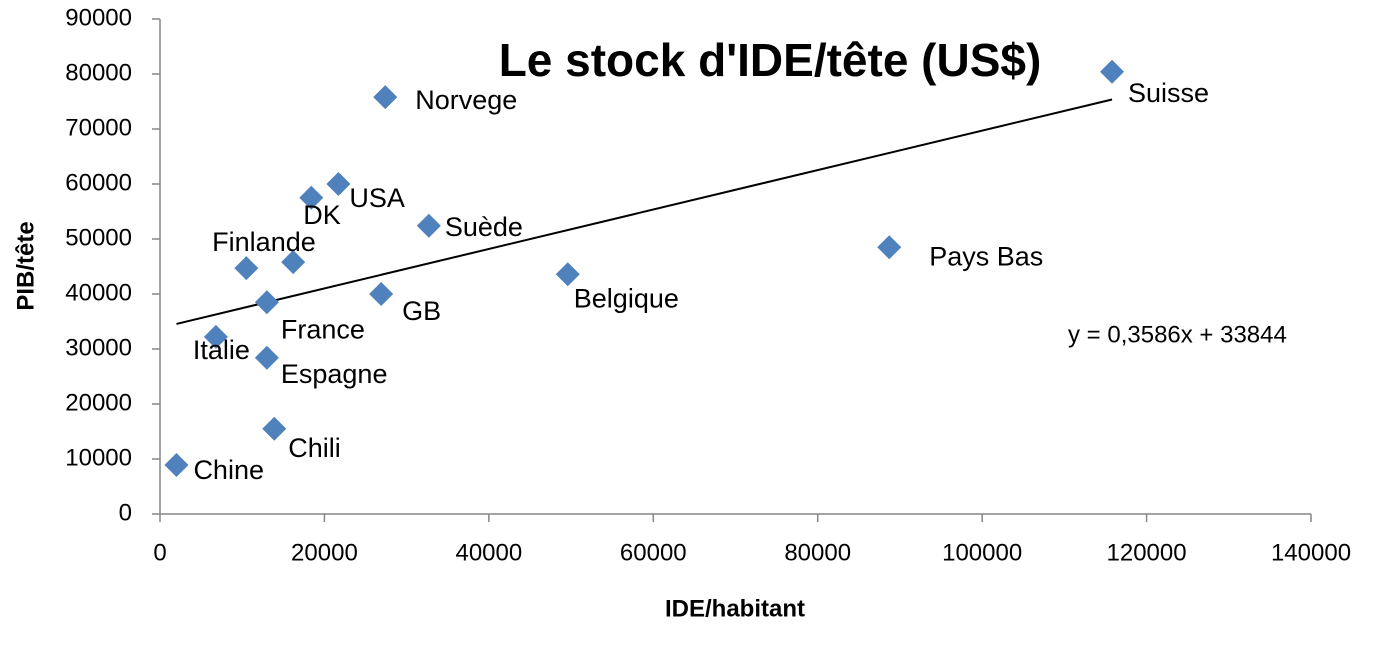  I want to click on x-tick-label: 120000, so click(1147, 552).